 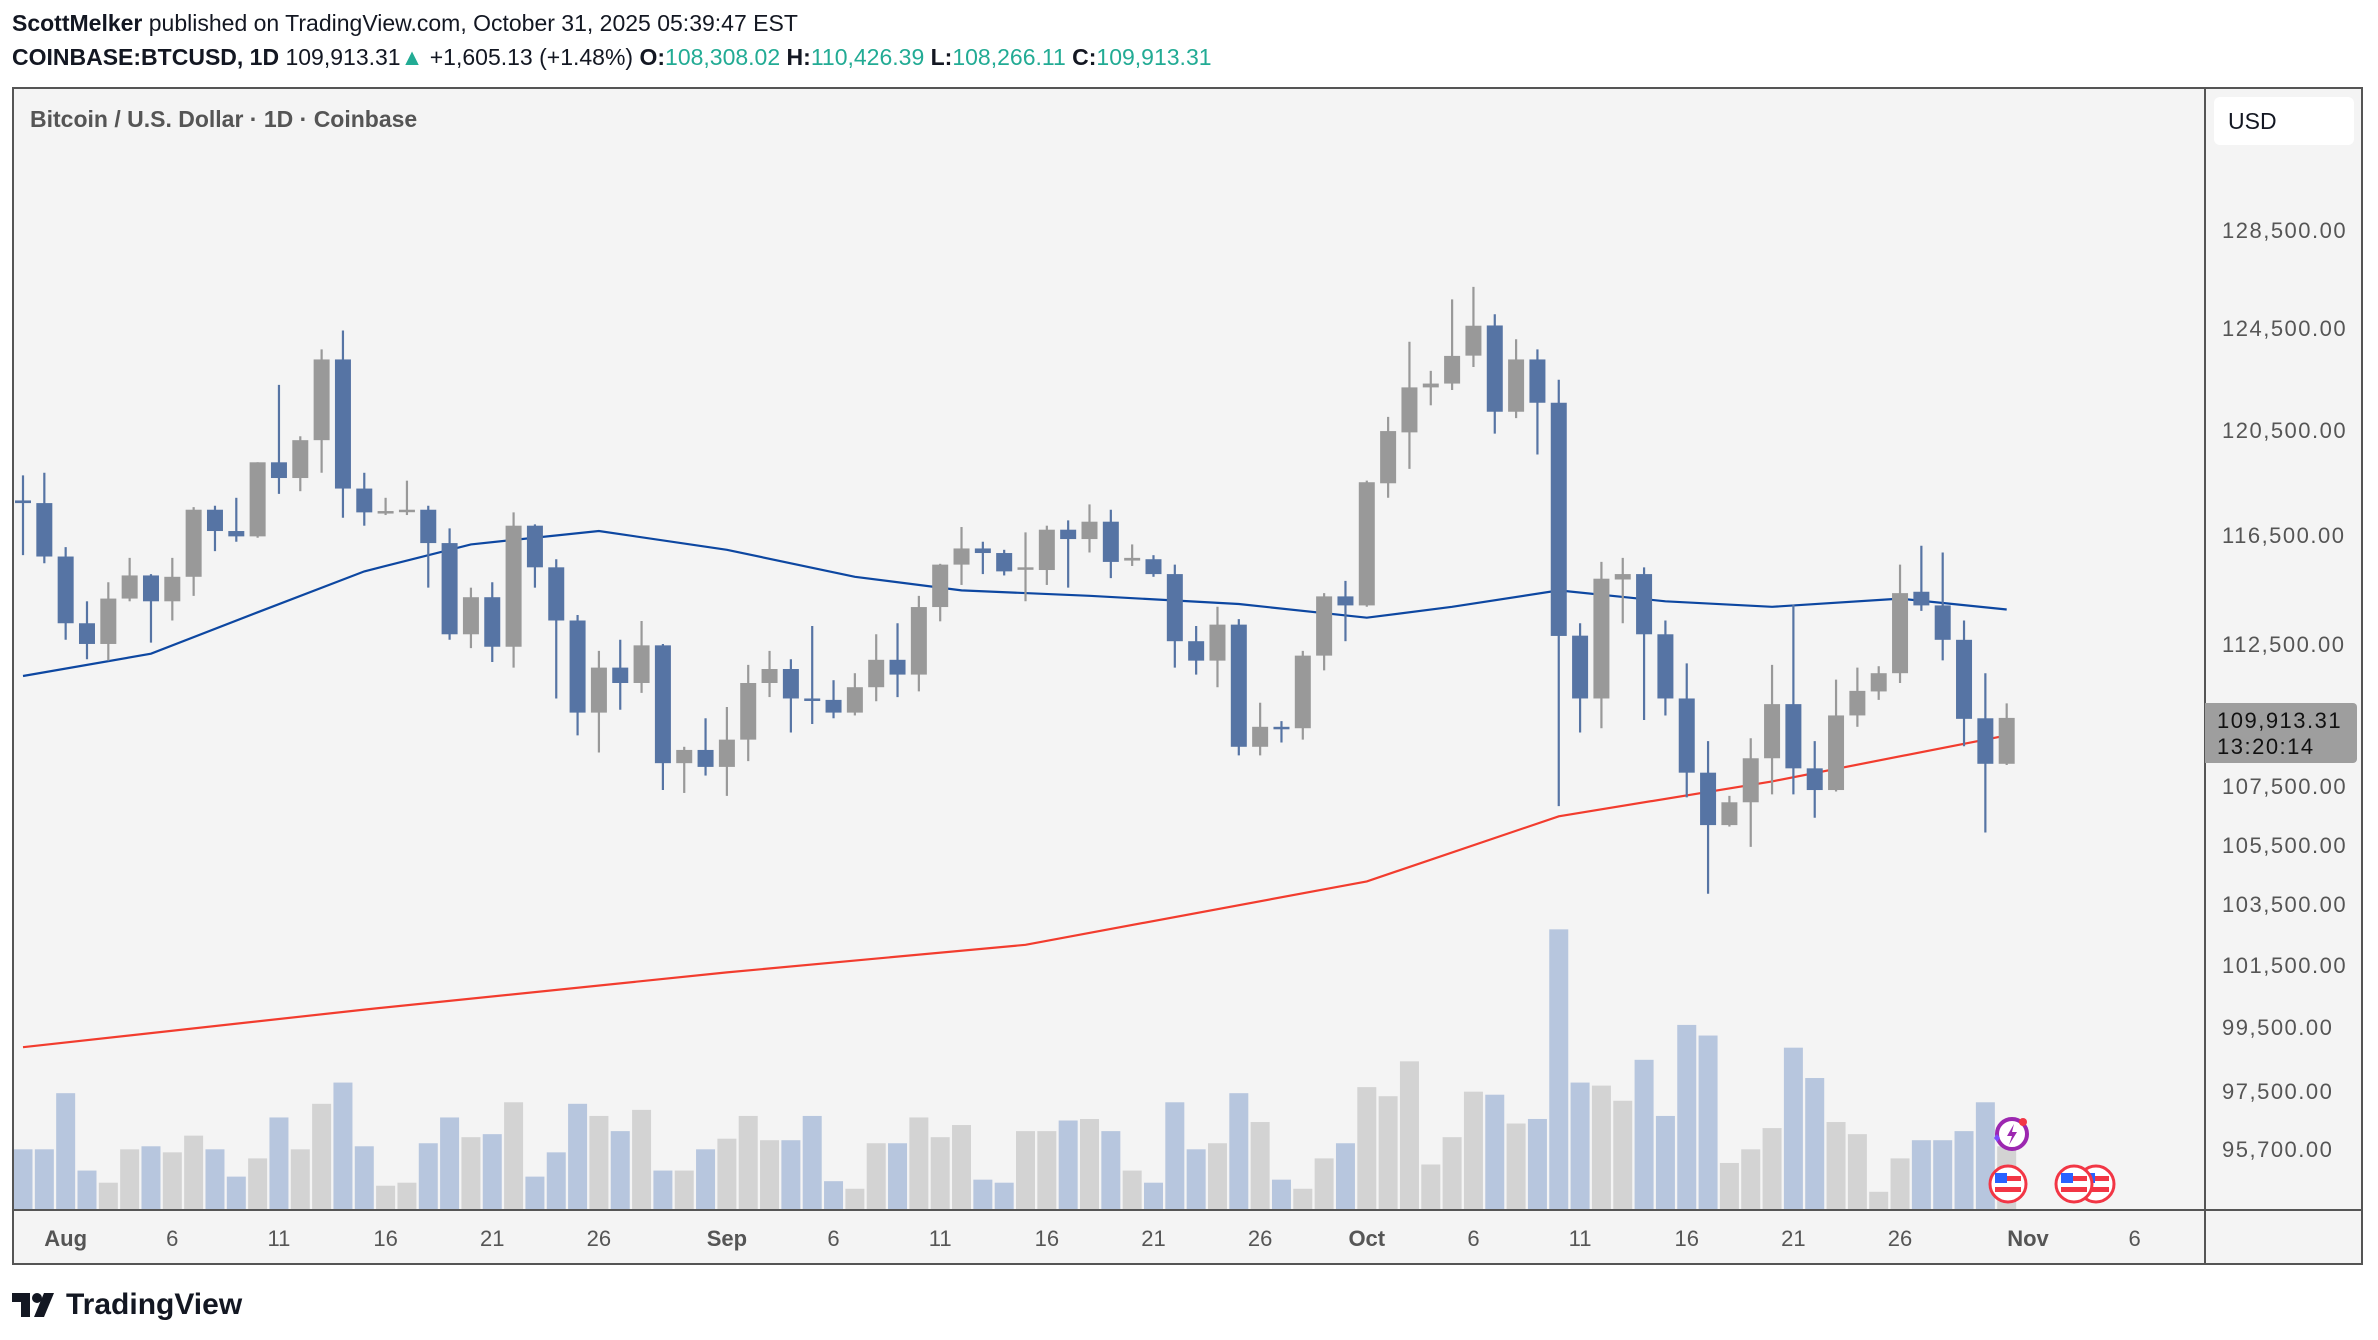 I want to click on lightning-event-icon, so click(x=2009, y=1135).